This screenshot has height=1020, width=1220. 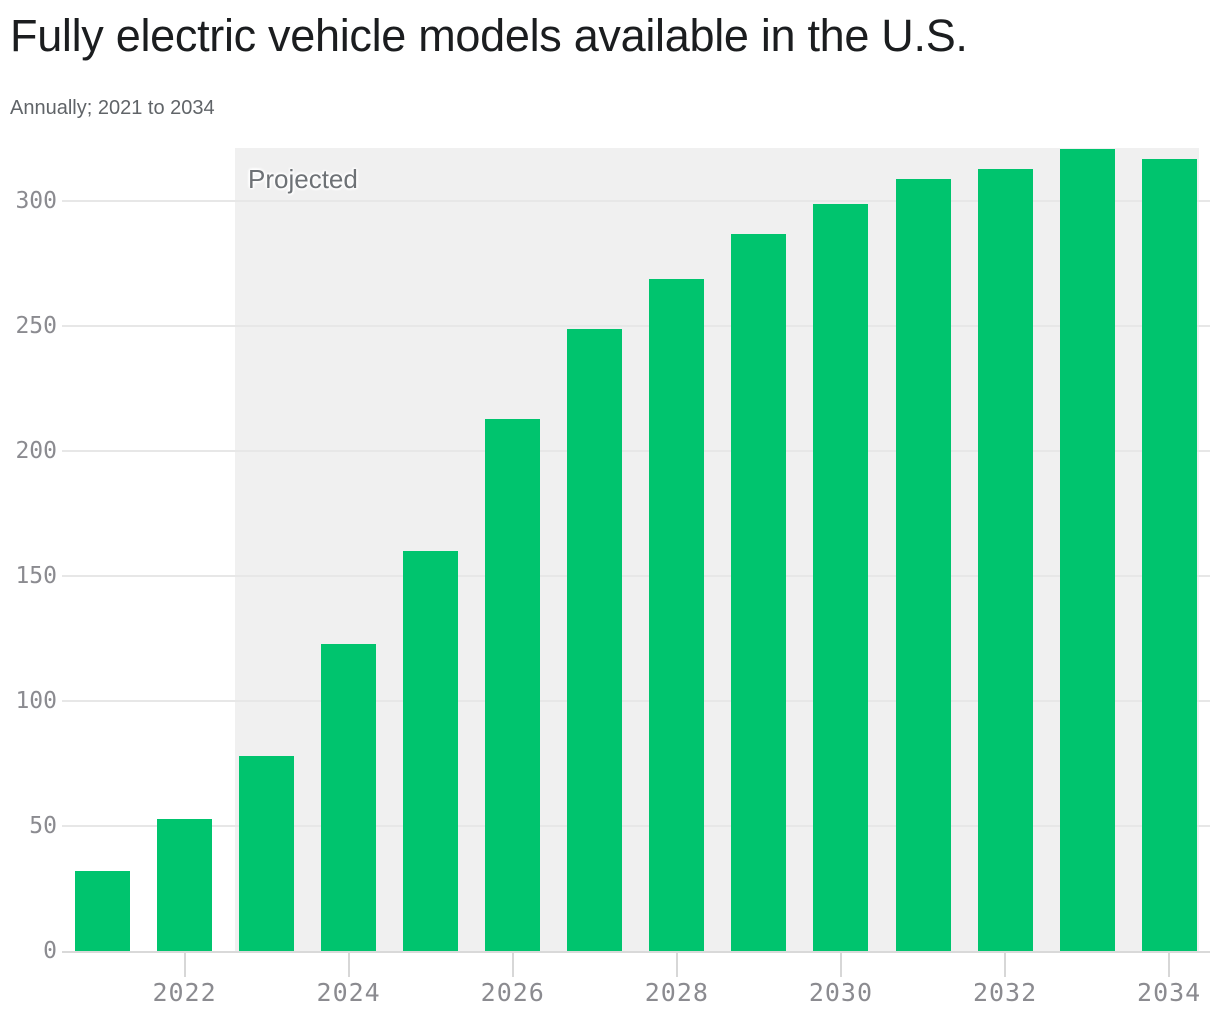 What do you see at coordinates (636, 326) in the screenshot?
I see `gridline-y250` at bounding box center [636, 326].